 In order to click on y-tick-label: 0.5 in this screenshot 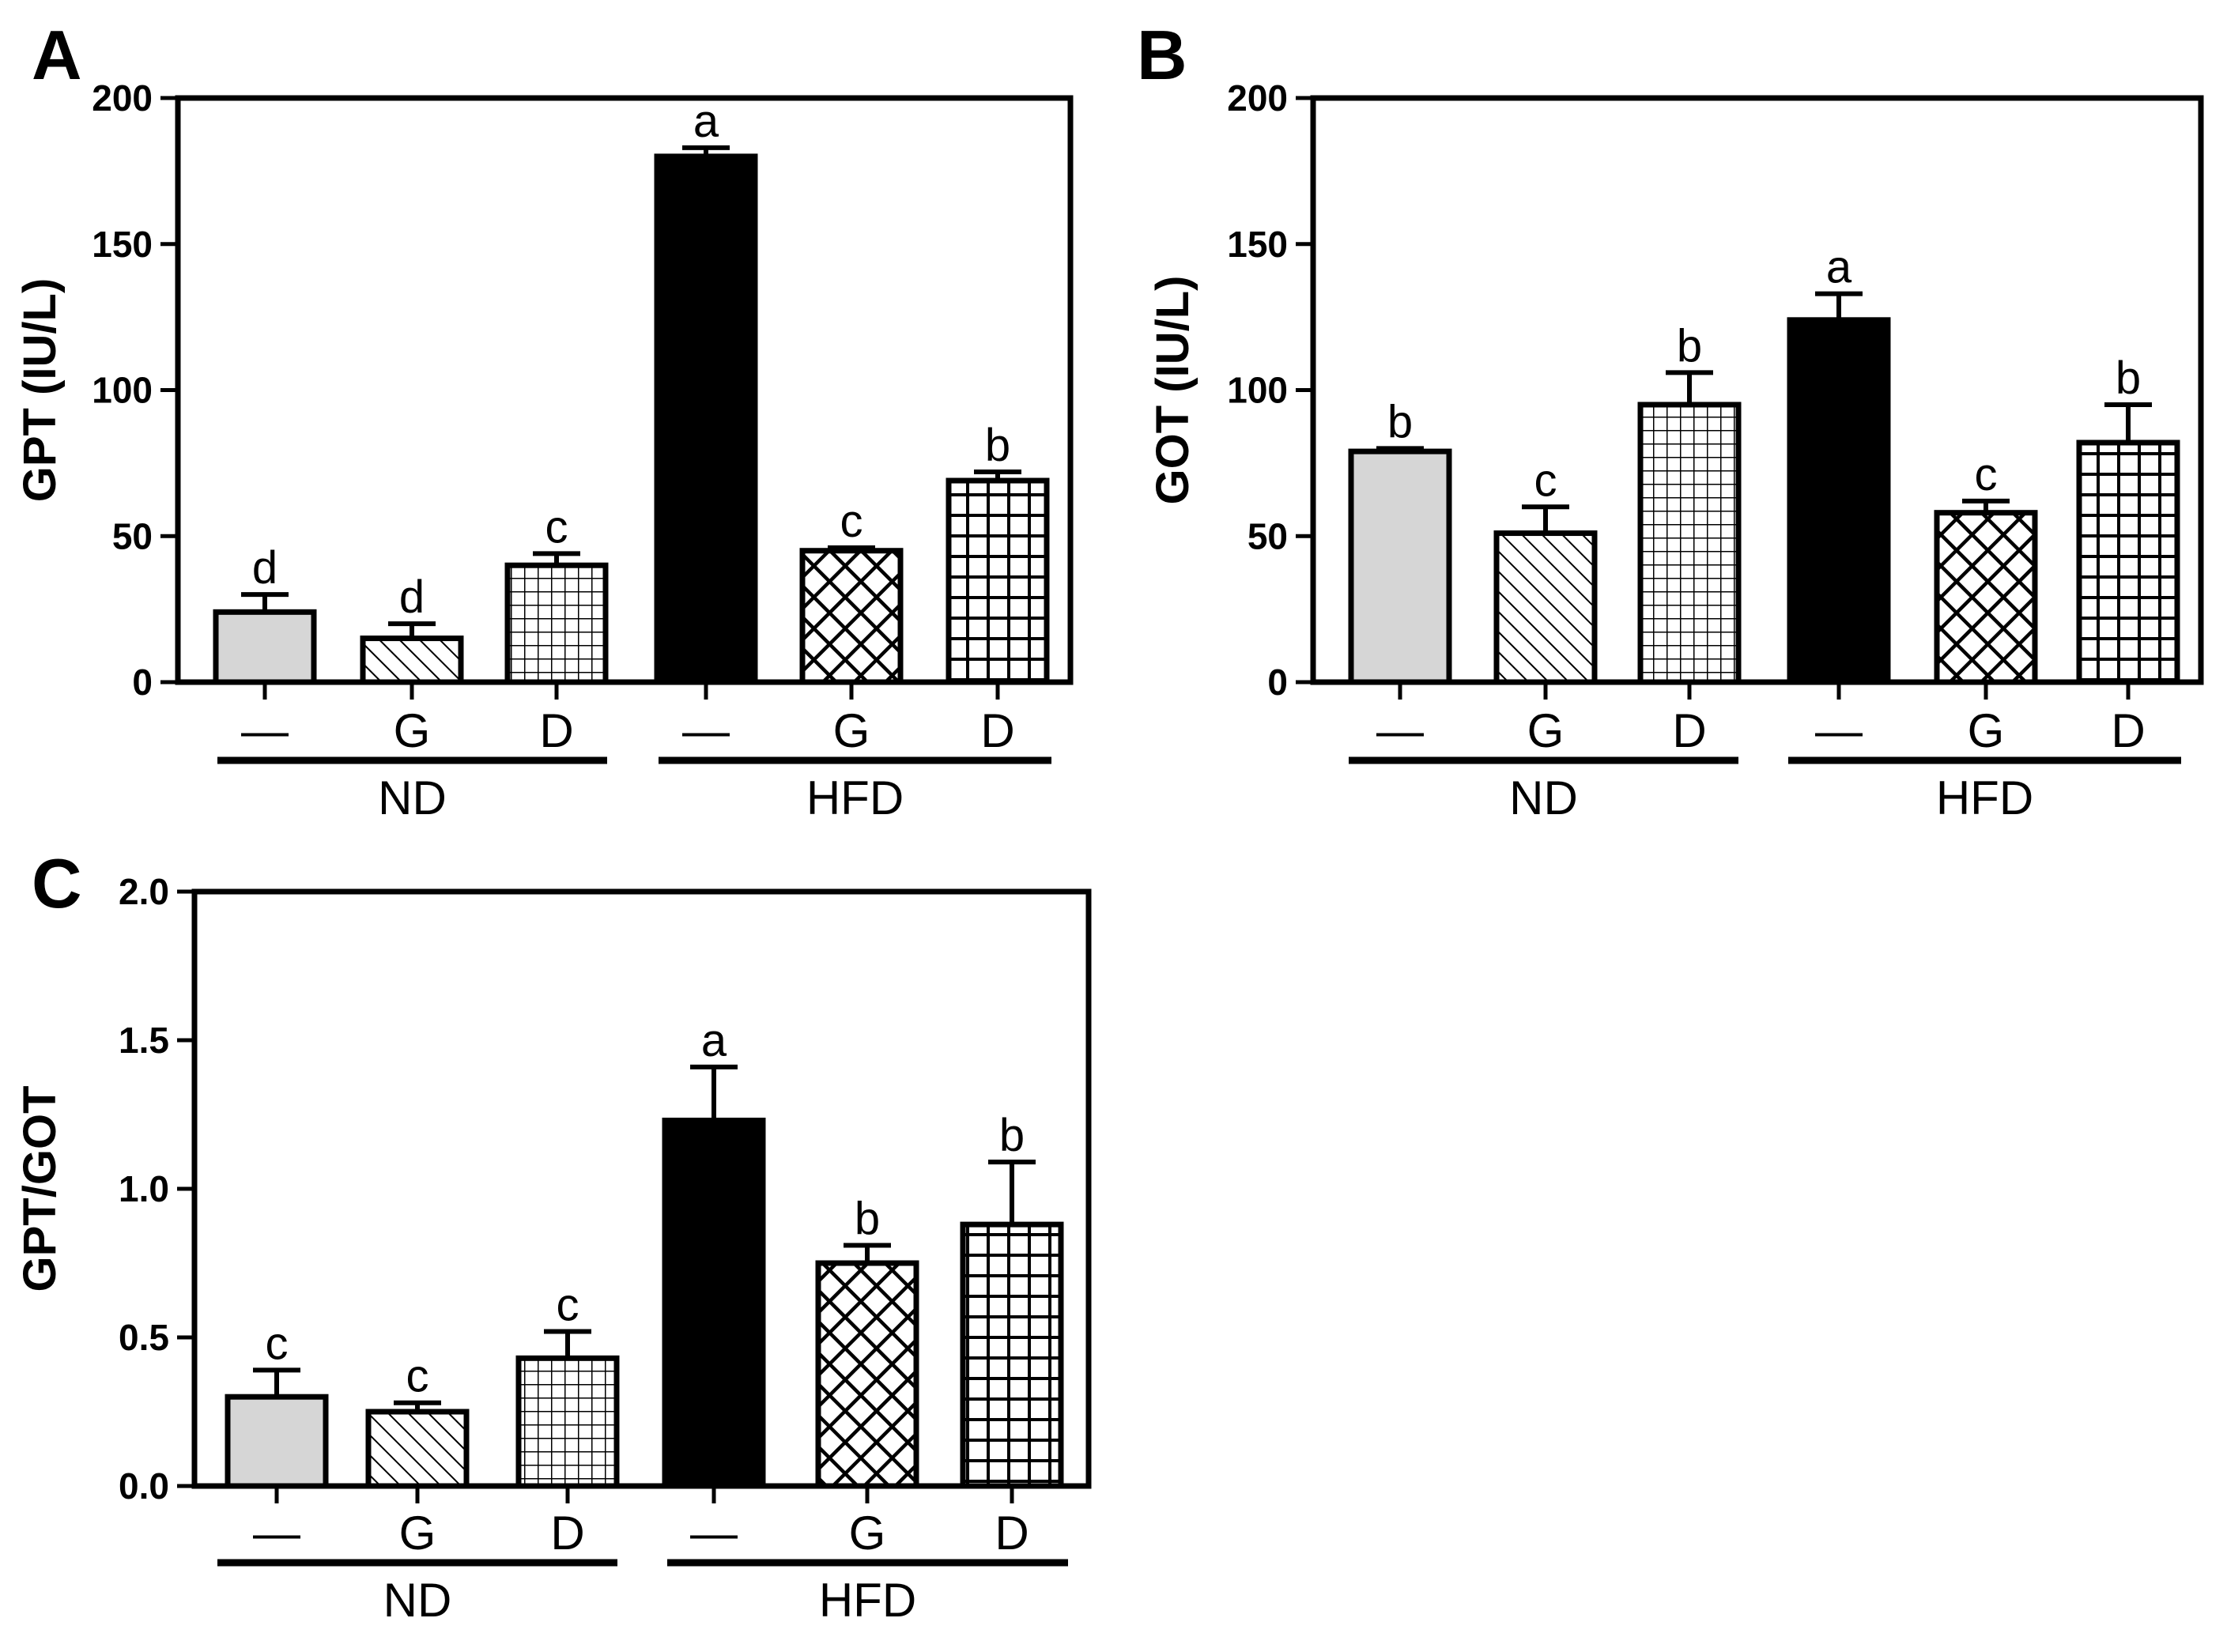, I will do `click(144, 1337)`.